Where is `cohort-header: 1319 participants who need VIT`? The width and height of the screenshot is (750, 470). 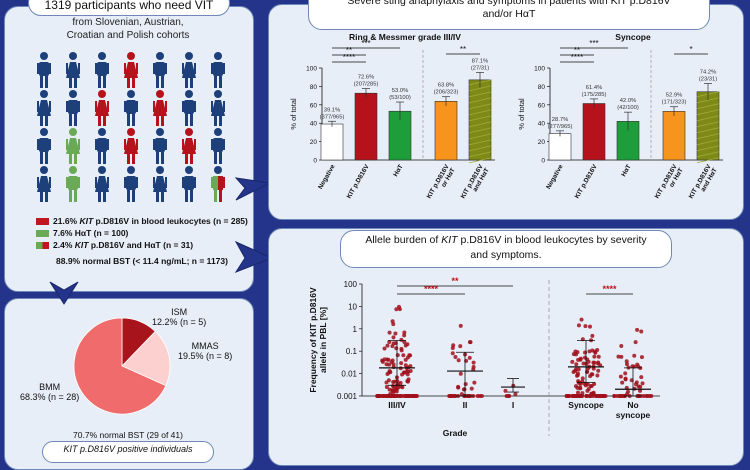 cohort-header: 1319 participants who need VIT is located at coordinates (129, 8).